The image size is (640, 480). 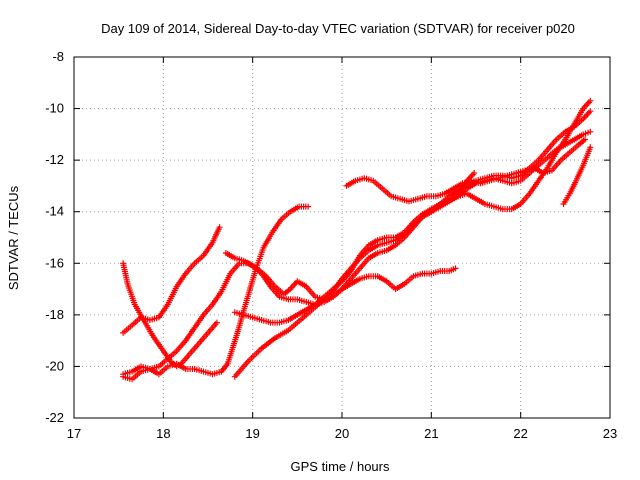 I want to click on x-tick-label: 18, so click(x=163, y=433).